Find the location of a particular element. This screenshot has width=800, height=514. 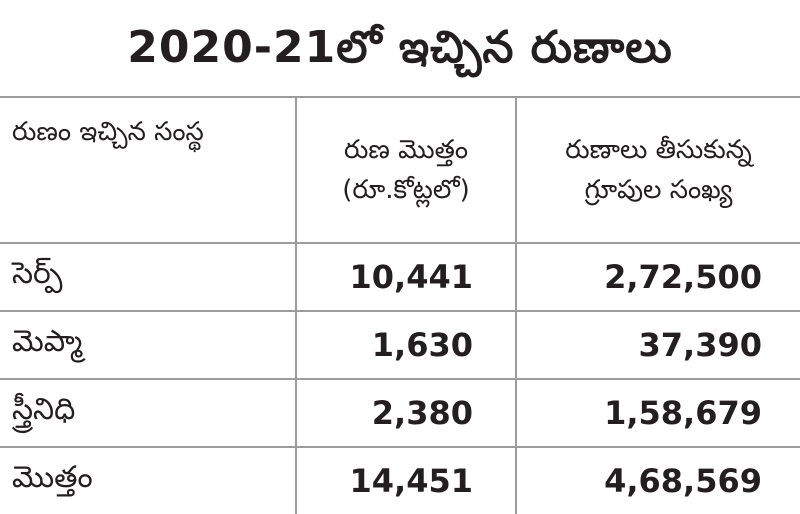

header-groups-line2: గ్రూపుల సంఖ్య is located at coordinates (658, 190).